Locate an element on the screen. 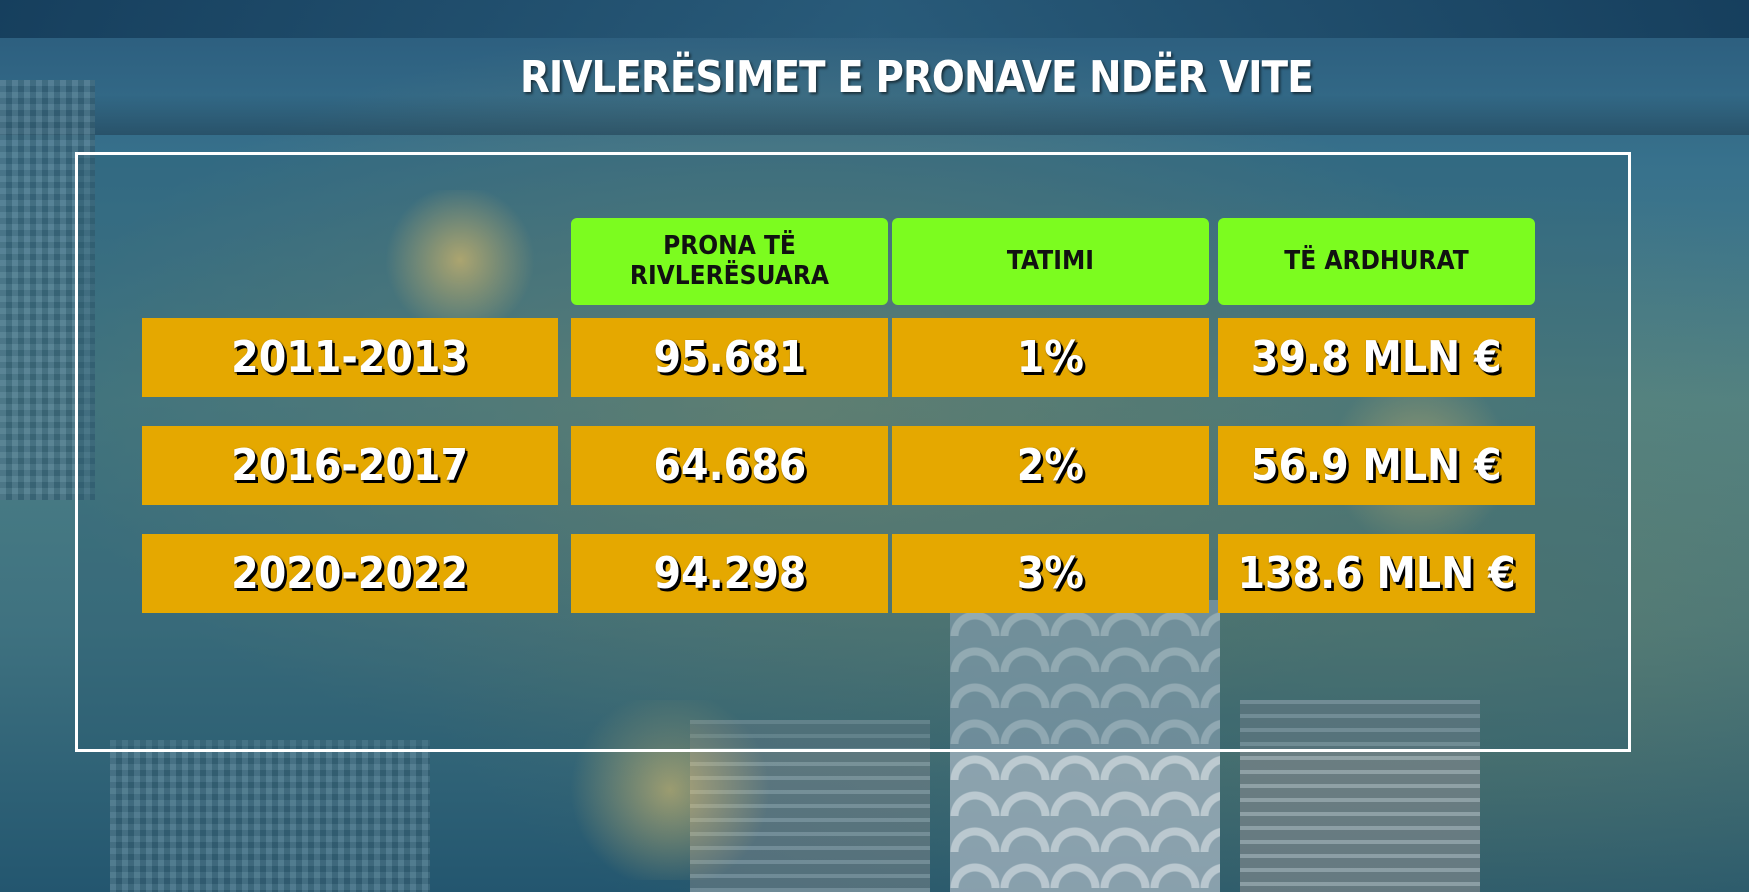  top-bar is located at coordinates (874, 19).